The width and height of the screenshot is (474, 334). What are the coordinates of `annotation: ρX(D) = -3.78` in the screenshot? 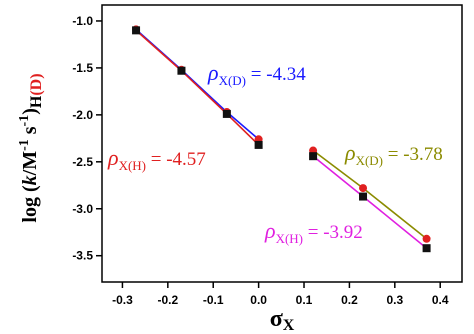 It's located at (393, 154).